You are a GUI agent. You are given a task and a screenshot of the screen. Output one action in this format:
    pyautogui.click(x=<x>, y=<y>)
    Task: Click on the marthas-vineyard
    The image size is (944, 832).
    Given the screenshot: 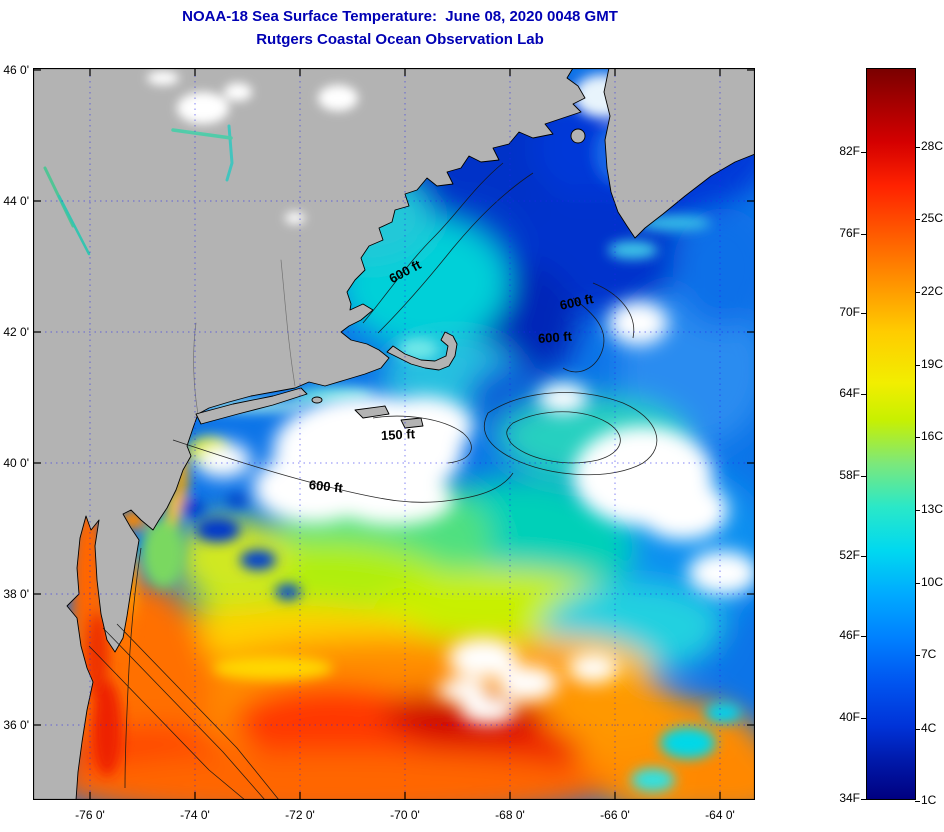 What is the action you would take?
    pyautogui.click(x=372, y=412)
    